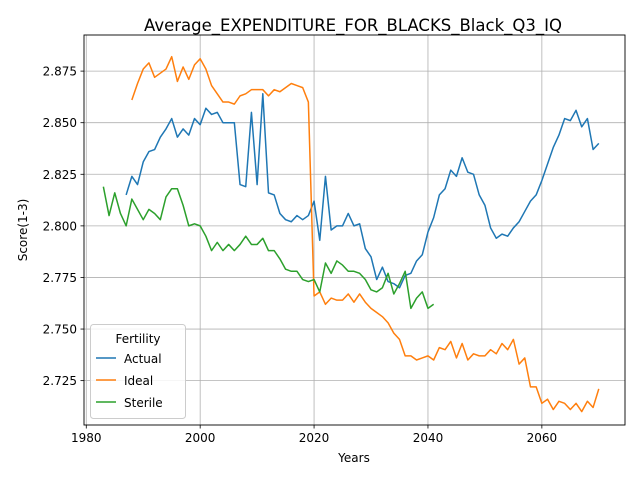  Describe the element at coordinates (60, 72) in the screenshot. I see `y-tick-label: 2.875` at that location.